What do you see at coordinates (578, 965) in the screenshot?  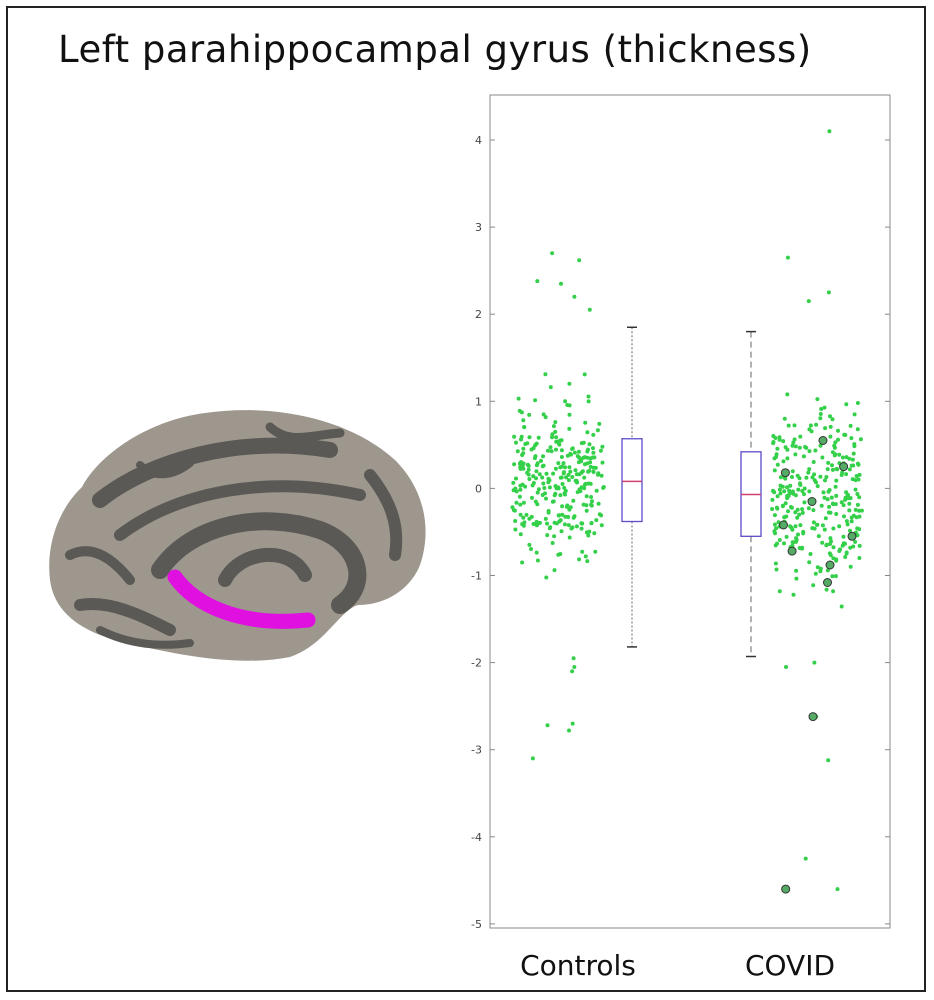 I see `x-category-label: Controls` at bounding box center [578, 965].